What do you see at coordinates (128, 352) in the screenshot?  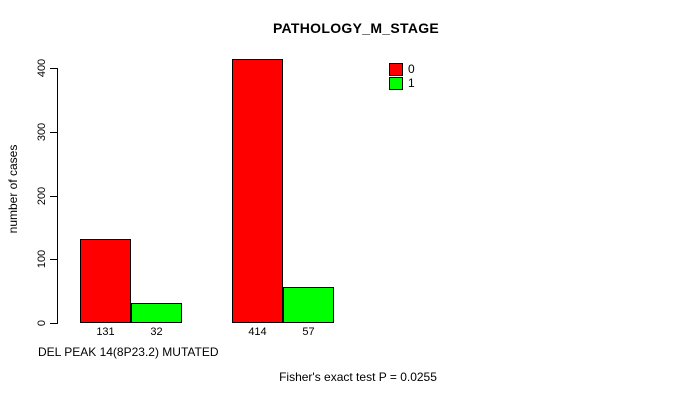 I see `x-axis-label: DEL PEAK 14(8P23.2) MUTATED` at bounding box center [128, 352].